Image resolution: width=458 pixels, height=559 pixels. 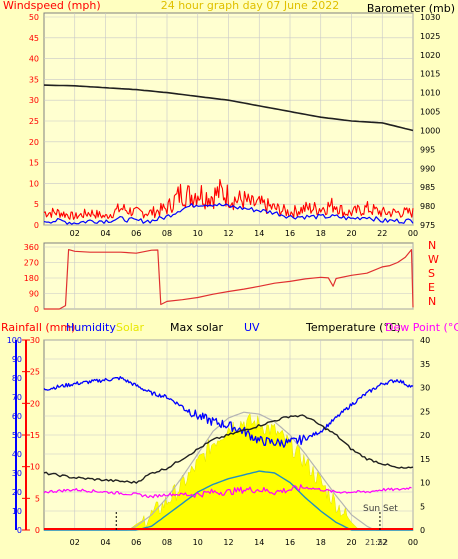 I want to click on humidity-line, so click(x=228, y=412).